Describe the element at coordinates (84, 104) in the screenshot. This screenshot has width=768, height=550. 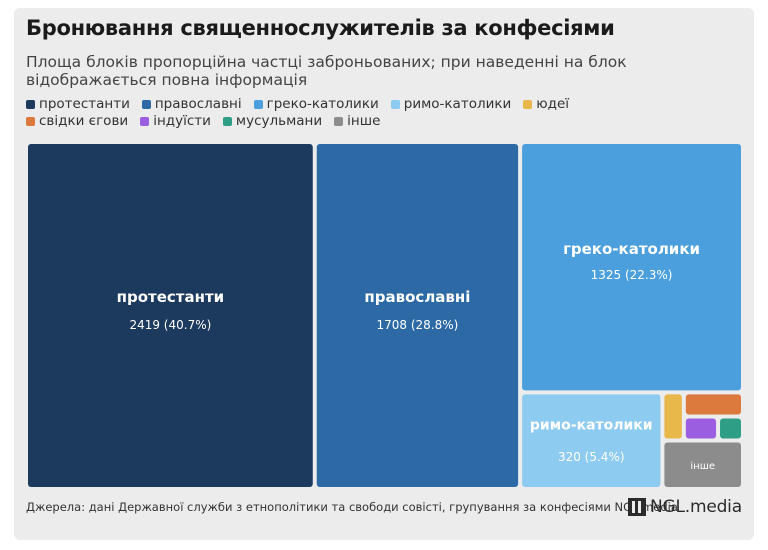
I see `legend-label: протестанти` at that location.